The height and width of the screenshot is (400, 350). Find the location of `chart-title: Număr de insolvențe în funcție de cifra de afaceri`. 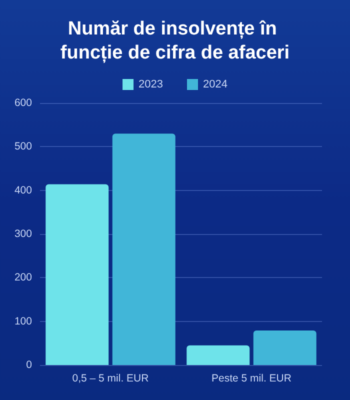

chart-title: Număr de insolvențe în funcție de cifra de afaceri is located at coordinates (175, 41).